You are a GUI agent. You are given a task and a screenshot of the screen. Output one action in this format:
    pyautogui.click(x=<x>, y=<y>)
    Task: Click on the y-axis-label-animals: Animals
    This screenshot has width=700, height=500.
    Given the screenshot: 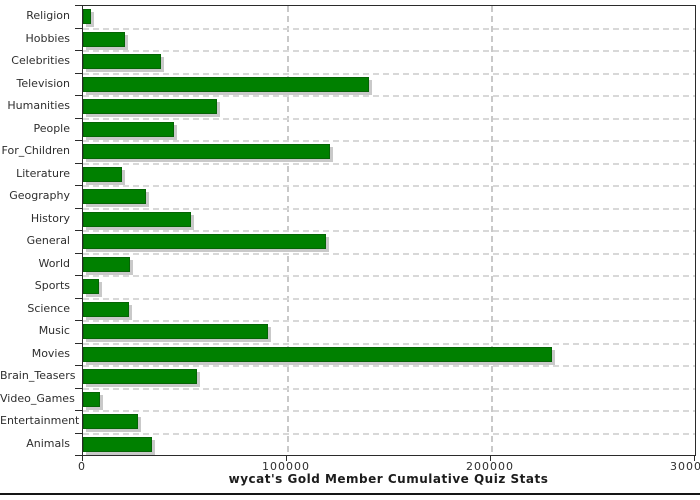 What is the action you would take?
    pyautogui.click(x=48, y=443)
    